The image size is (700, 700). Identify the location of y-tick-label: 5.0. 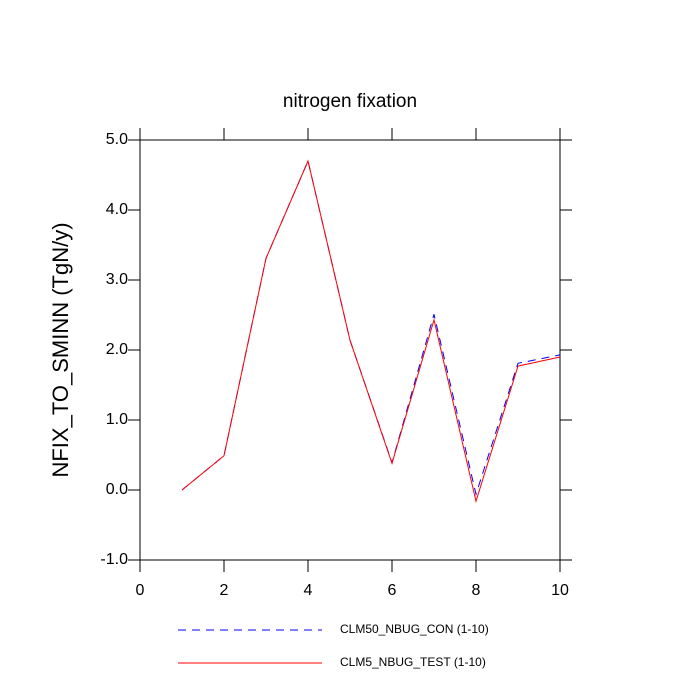
(117, 139).